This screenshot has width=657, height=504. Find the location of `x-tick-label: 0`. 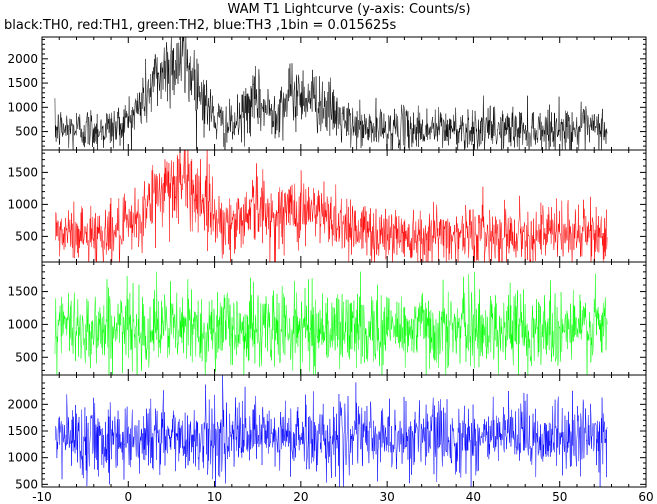

x-tick-label: 0 is located at coordinates (128, 497).